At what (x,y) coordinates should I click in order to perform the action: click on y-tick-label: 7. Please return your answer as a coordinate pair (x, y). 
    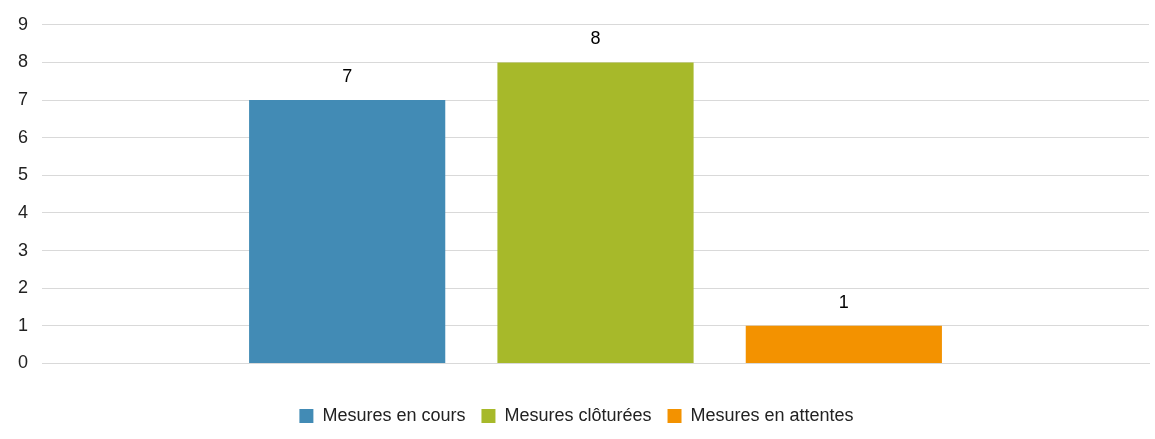
    Looking at the image, I should click on (23, 99).